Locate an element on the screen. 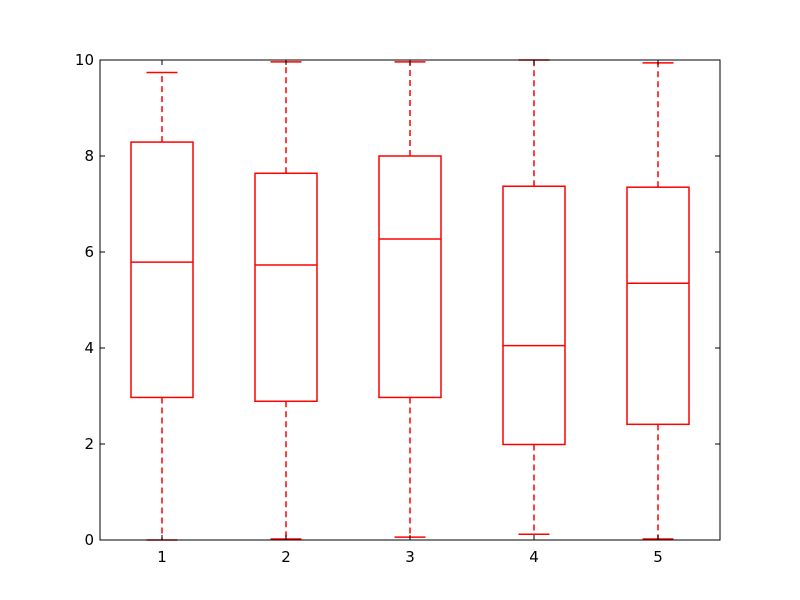 Image resolution: width=800 pixels, height=600 pixels. y-tick-label: 10 is located at coordinates (84, 60).